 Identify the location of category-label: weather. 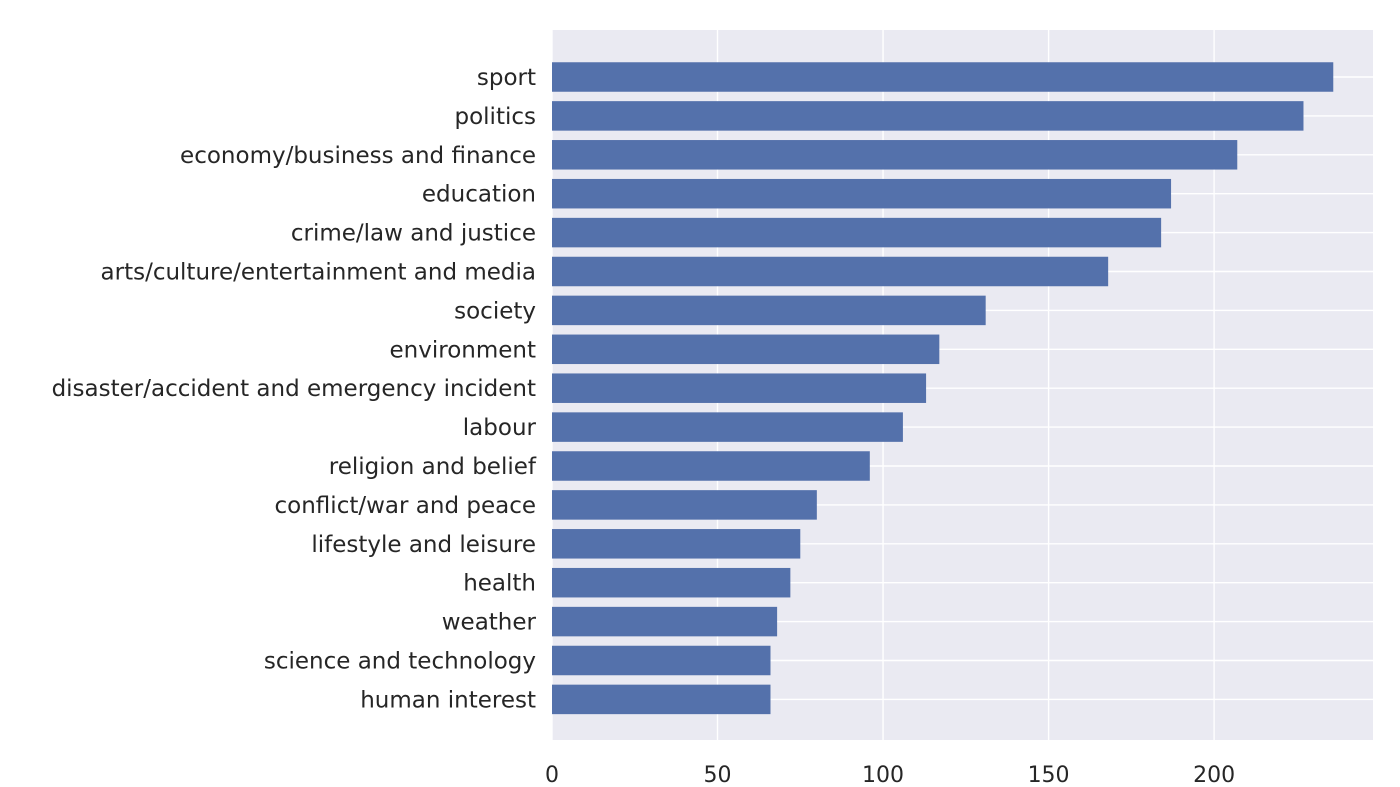
(489, 623).